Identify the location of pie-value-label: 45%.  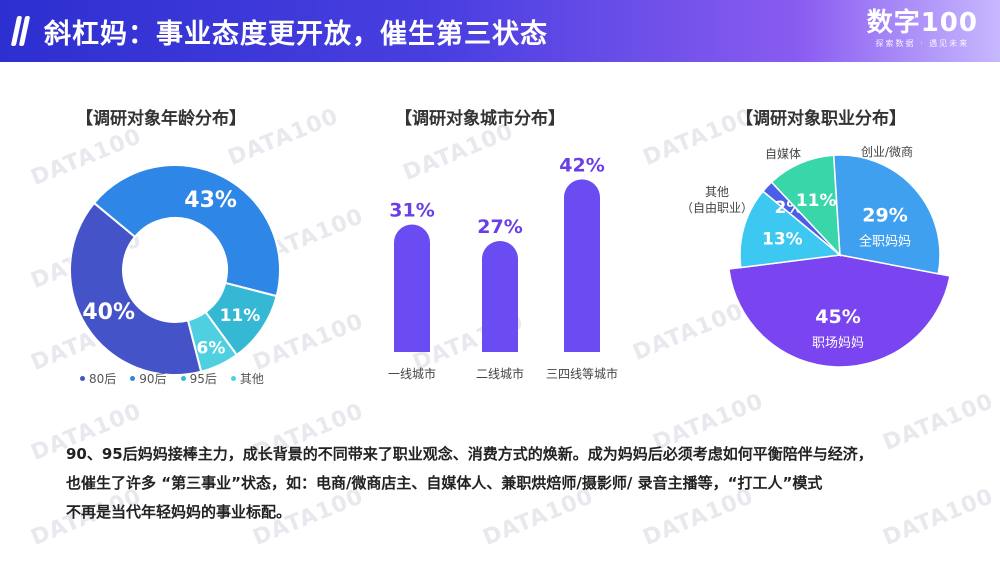
(837, 317).